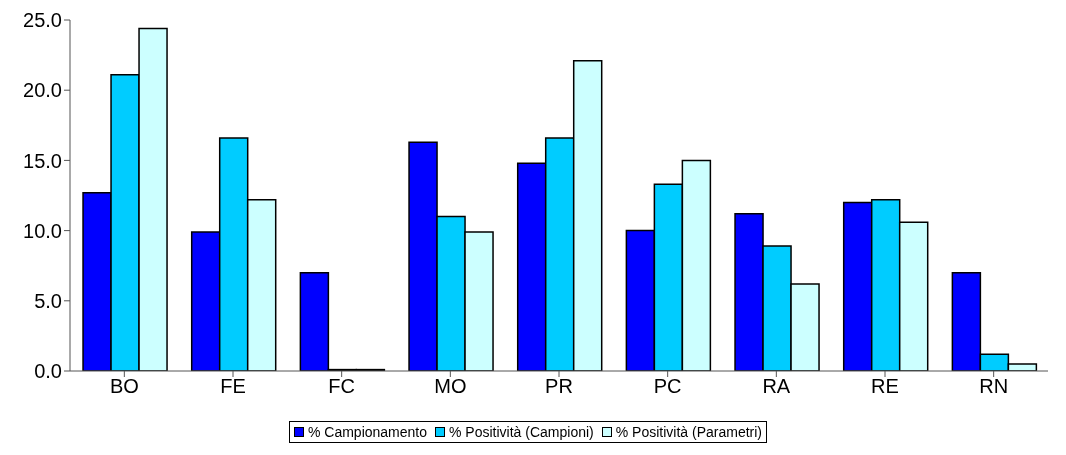 The width and height of the screenshot is (1066, 455). What do you see at coordinates (341, 386) in the screenshot?
I see `x-tick-label: FC` at bounding box center [341, 386].